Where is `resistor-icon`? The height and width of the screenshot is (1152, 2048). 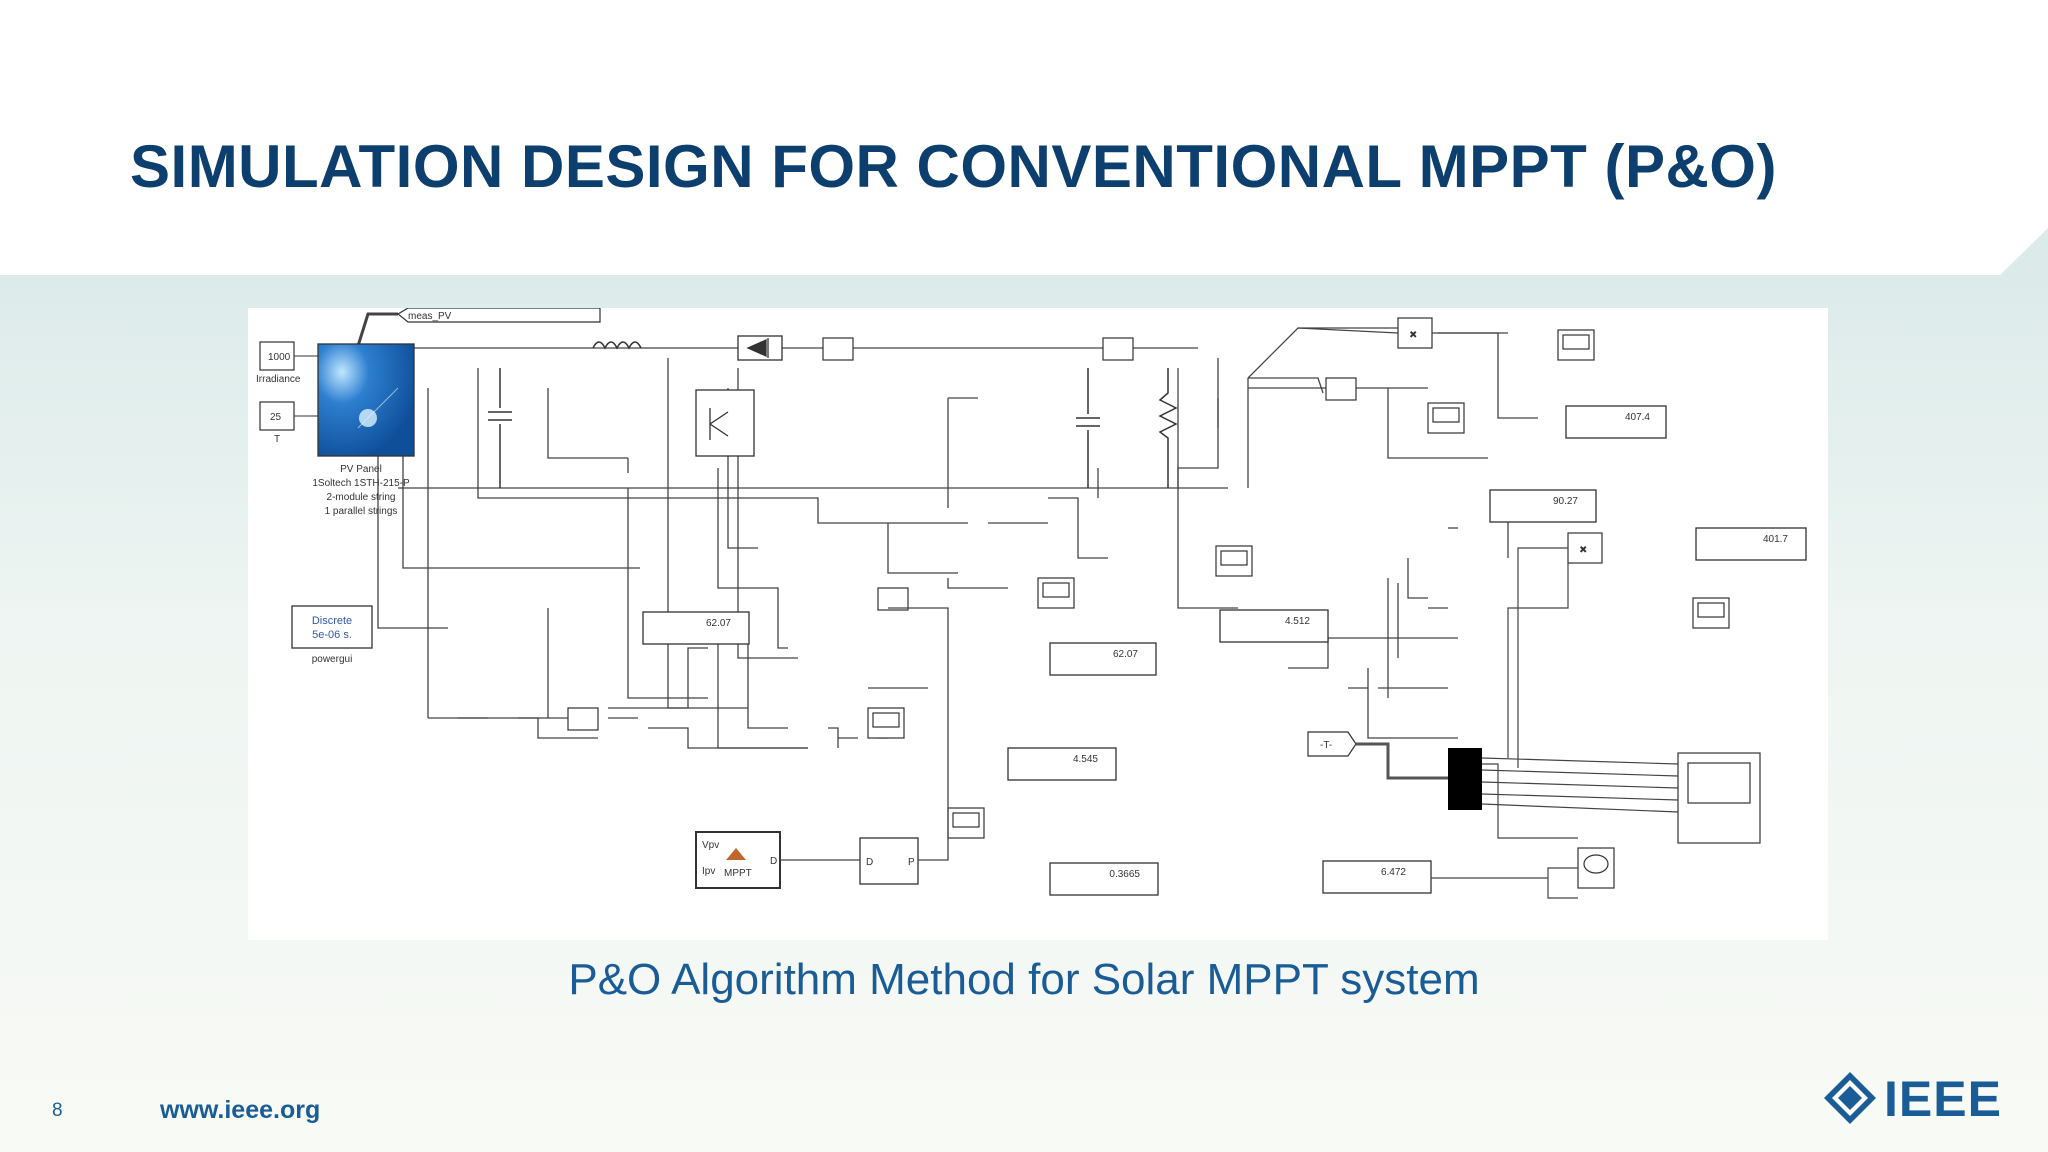 resistor-icon is located at coordinates (1168, 428).